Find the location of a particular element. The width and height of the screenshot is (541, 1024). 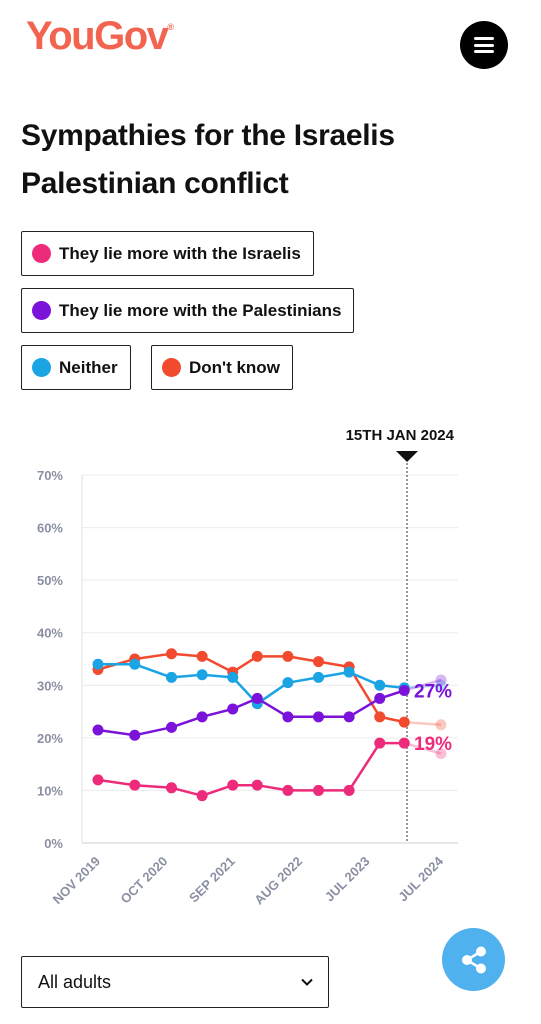

y-tick-label: 40% is located at coordinates (50, 633).